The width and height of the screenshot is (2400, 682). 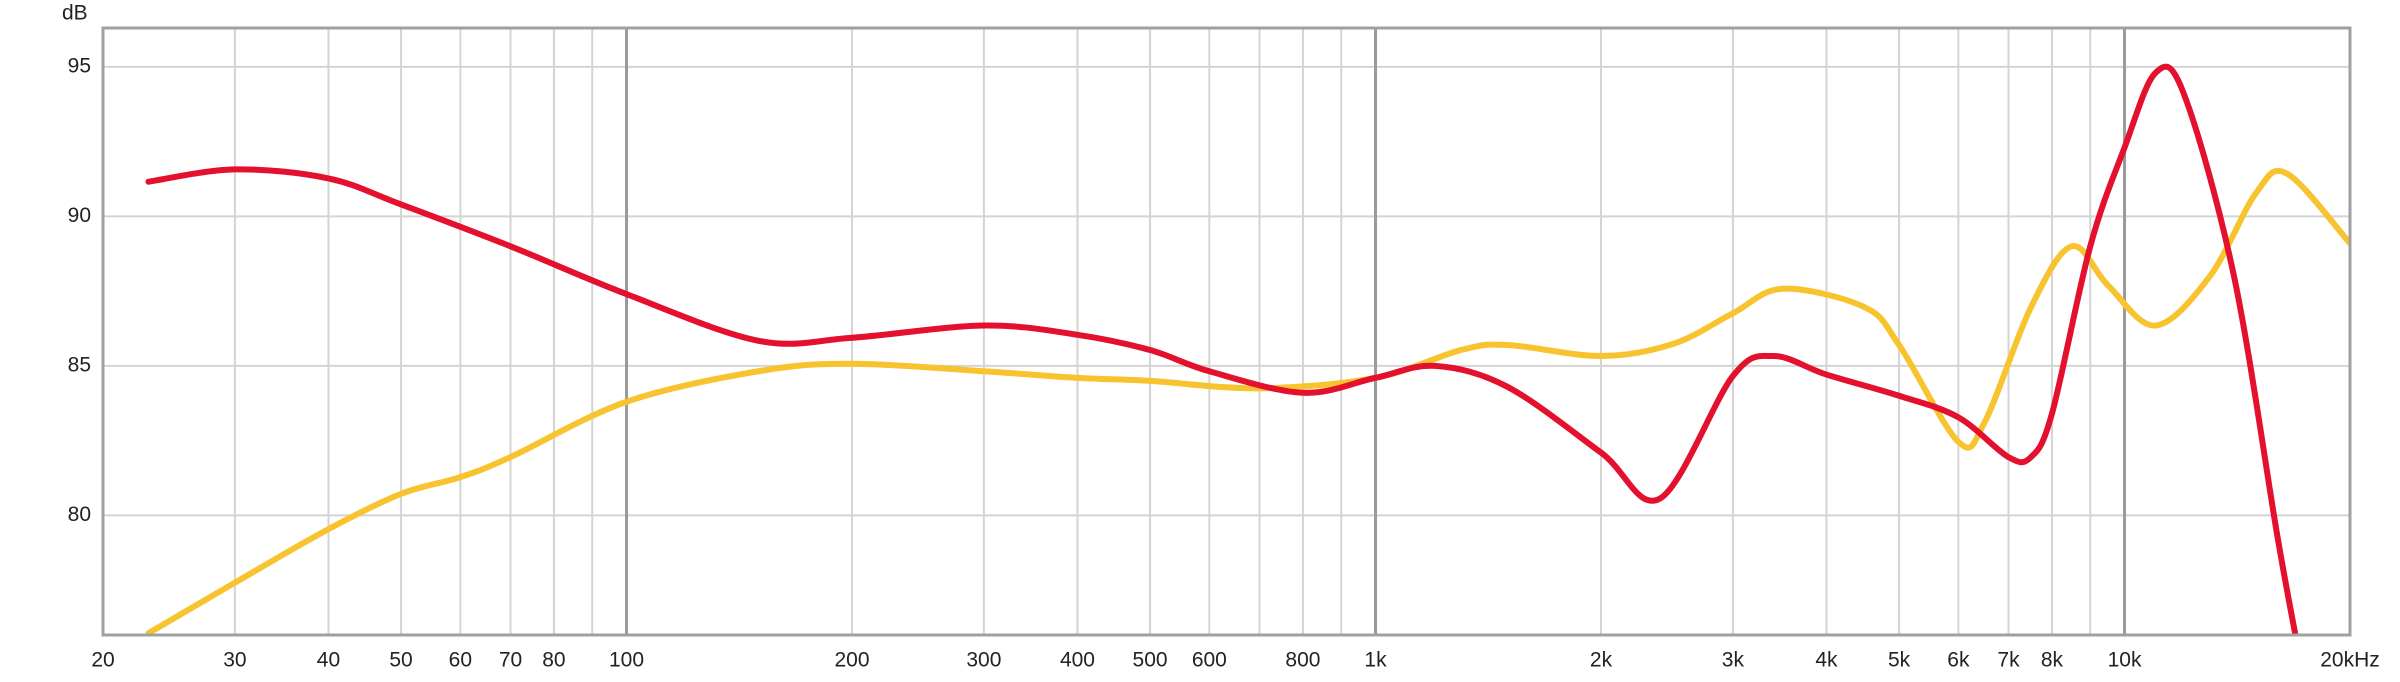 I want to click on x-tick-label: 40, so click(x=328, y=660).